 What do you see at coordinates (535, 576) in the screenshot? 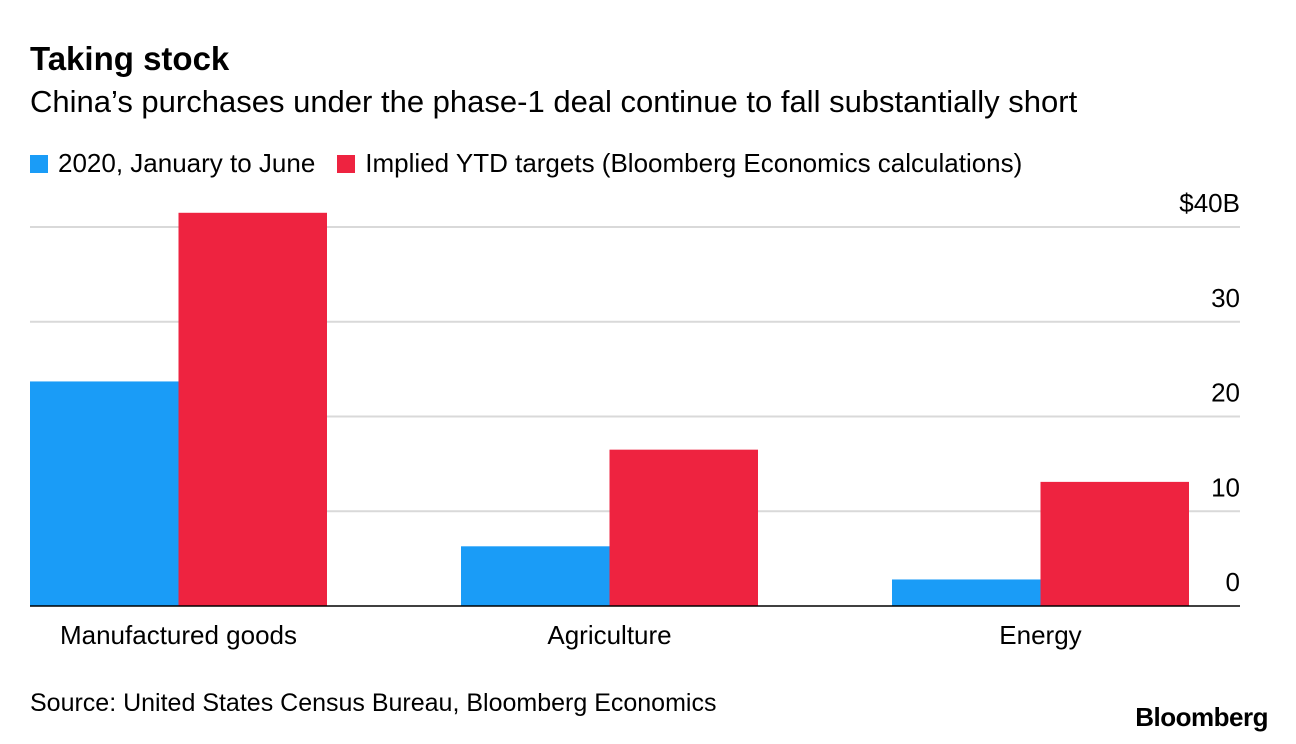
I see `bar-2020-agriculture` at bounding box center [535, 576].